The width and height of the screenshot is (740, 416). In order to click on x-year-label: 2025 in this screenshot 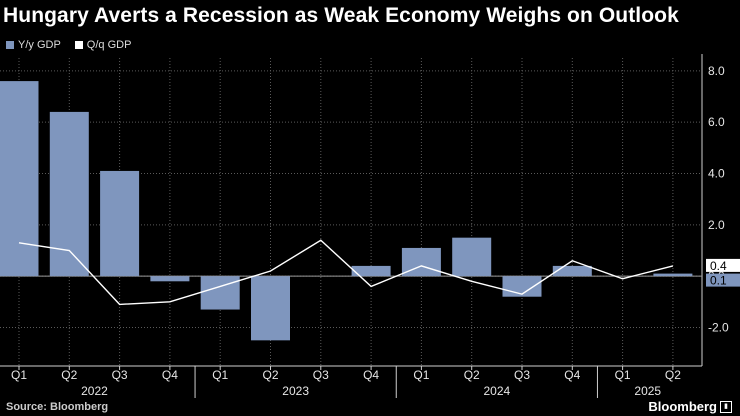, I will do `click(647, 391)`.